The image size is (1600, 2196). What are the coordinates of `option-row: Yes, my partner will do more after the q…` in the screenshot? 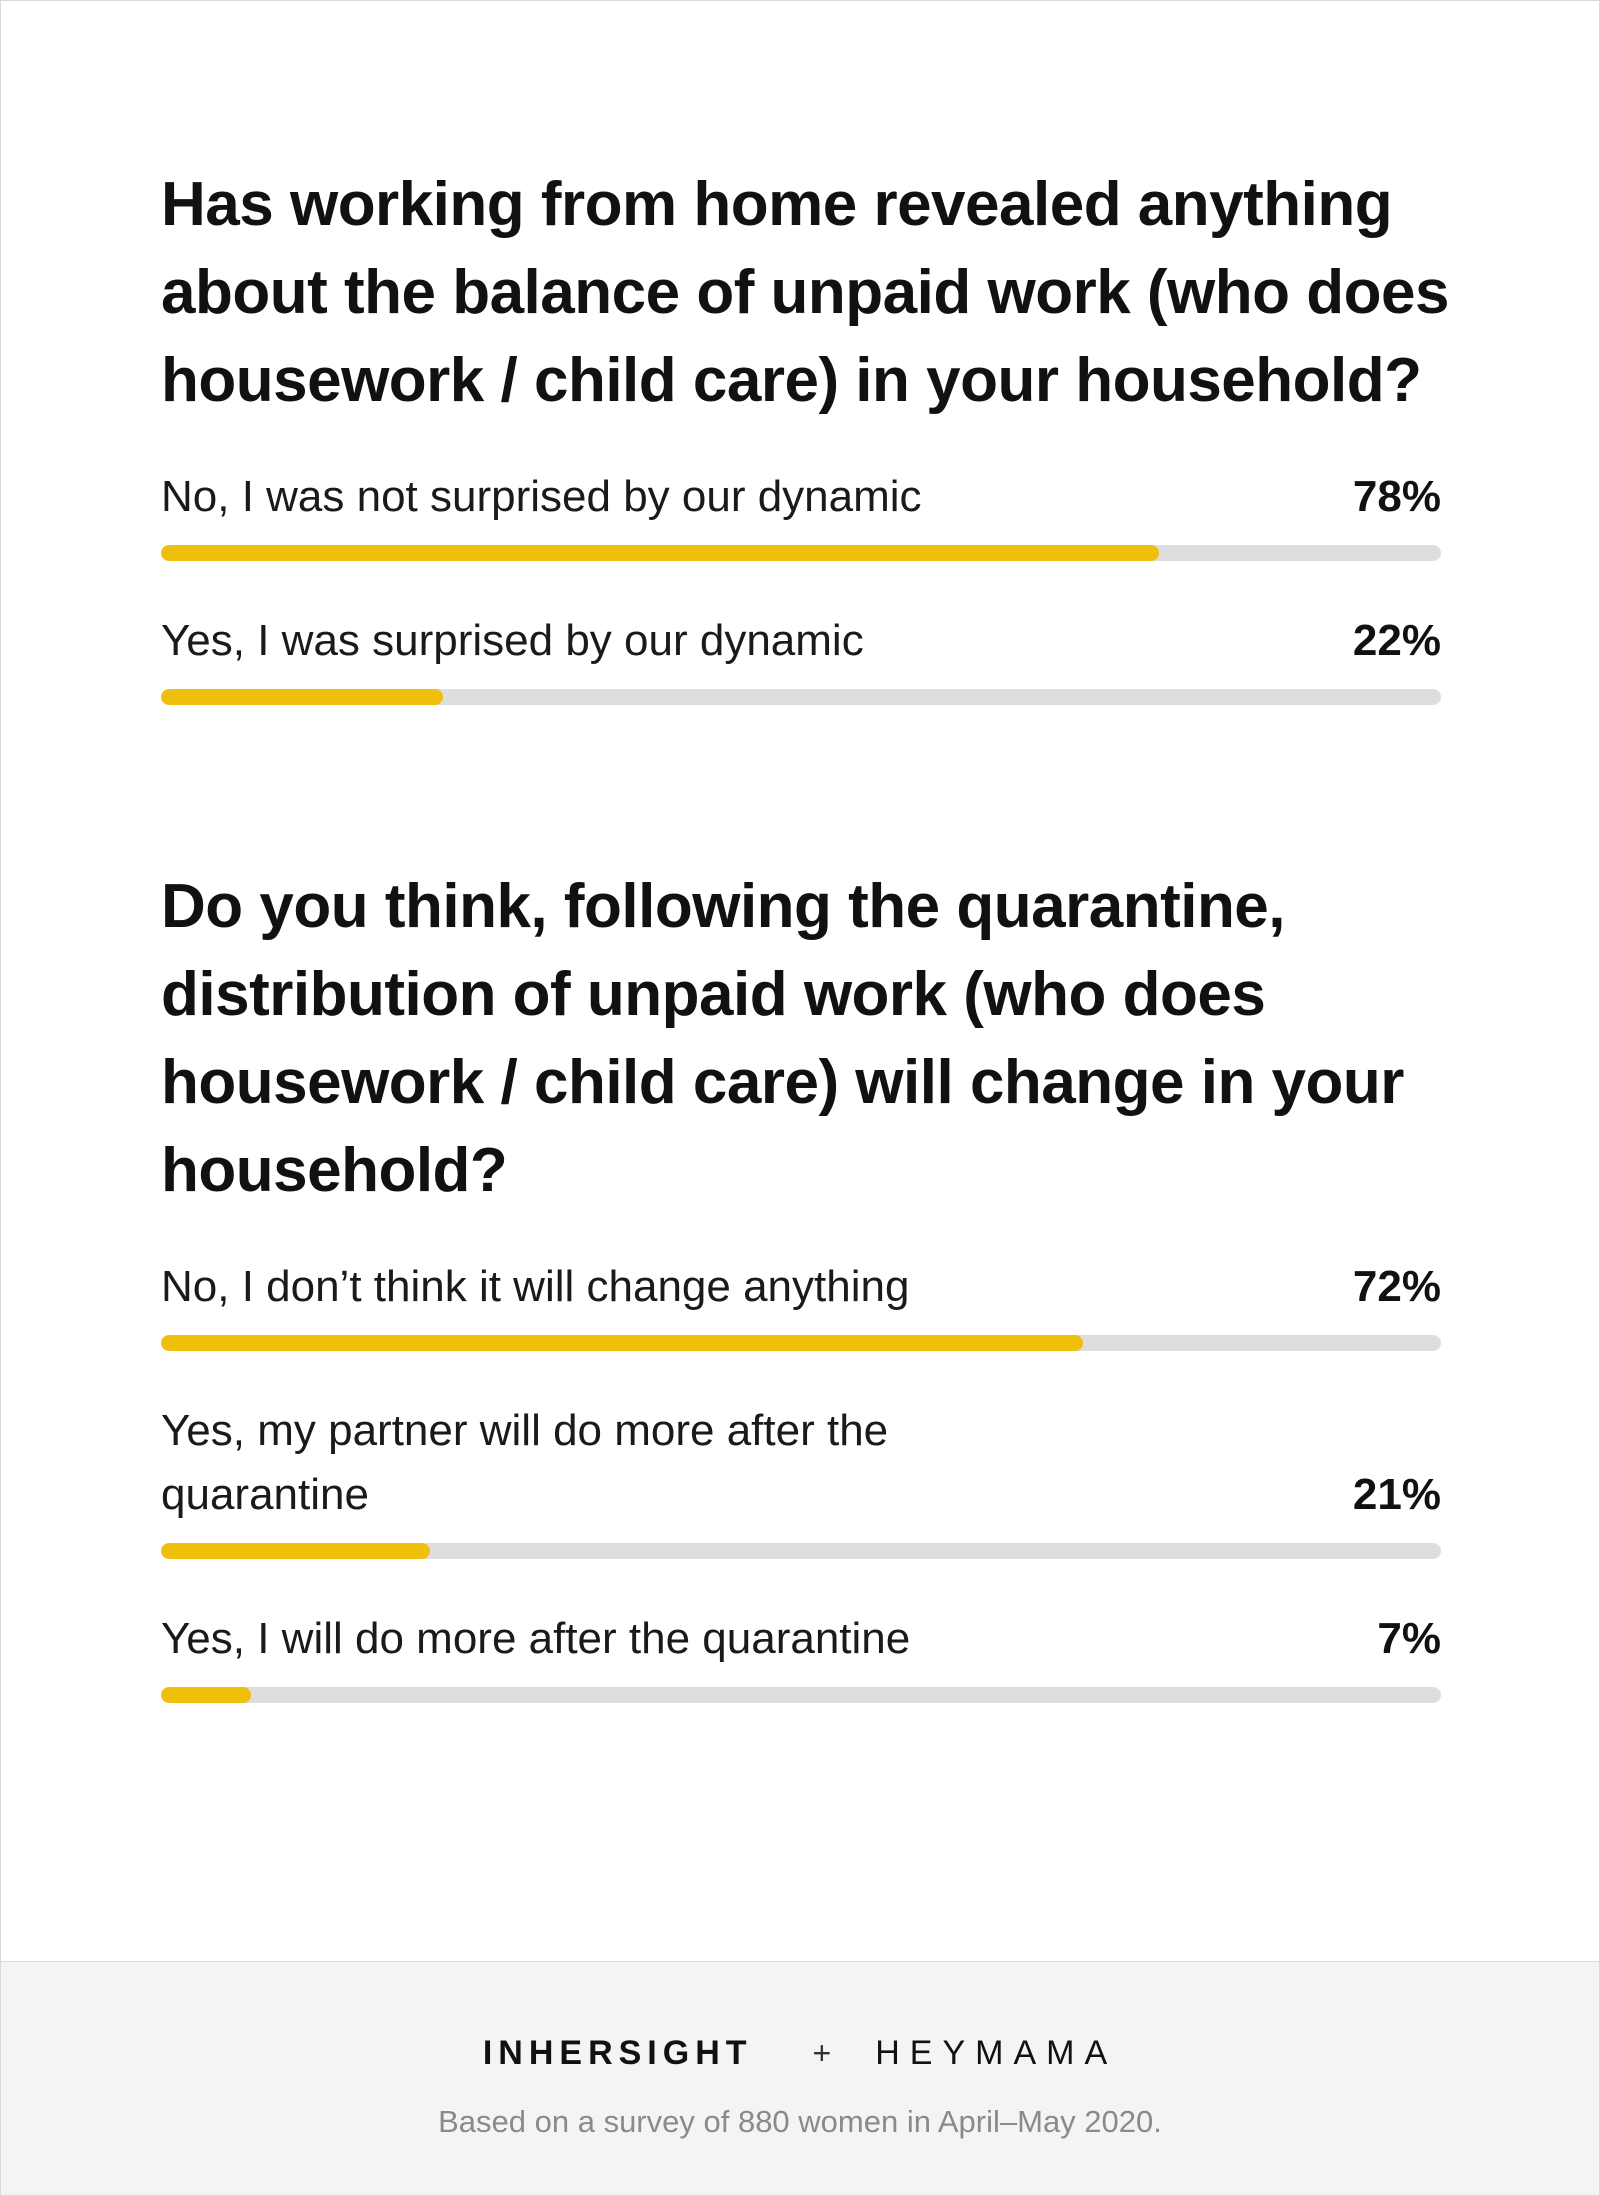 It's located at (801, 1463).